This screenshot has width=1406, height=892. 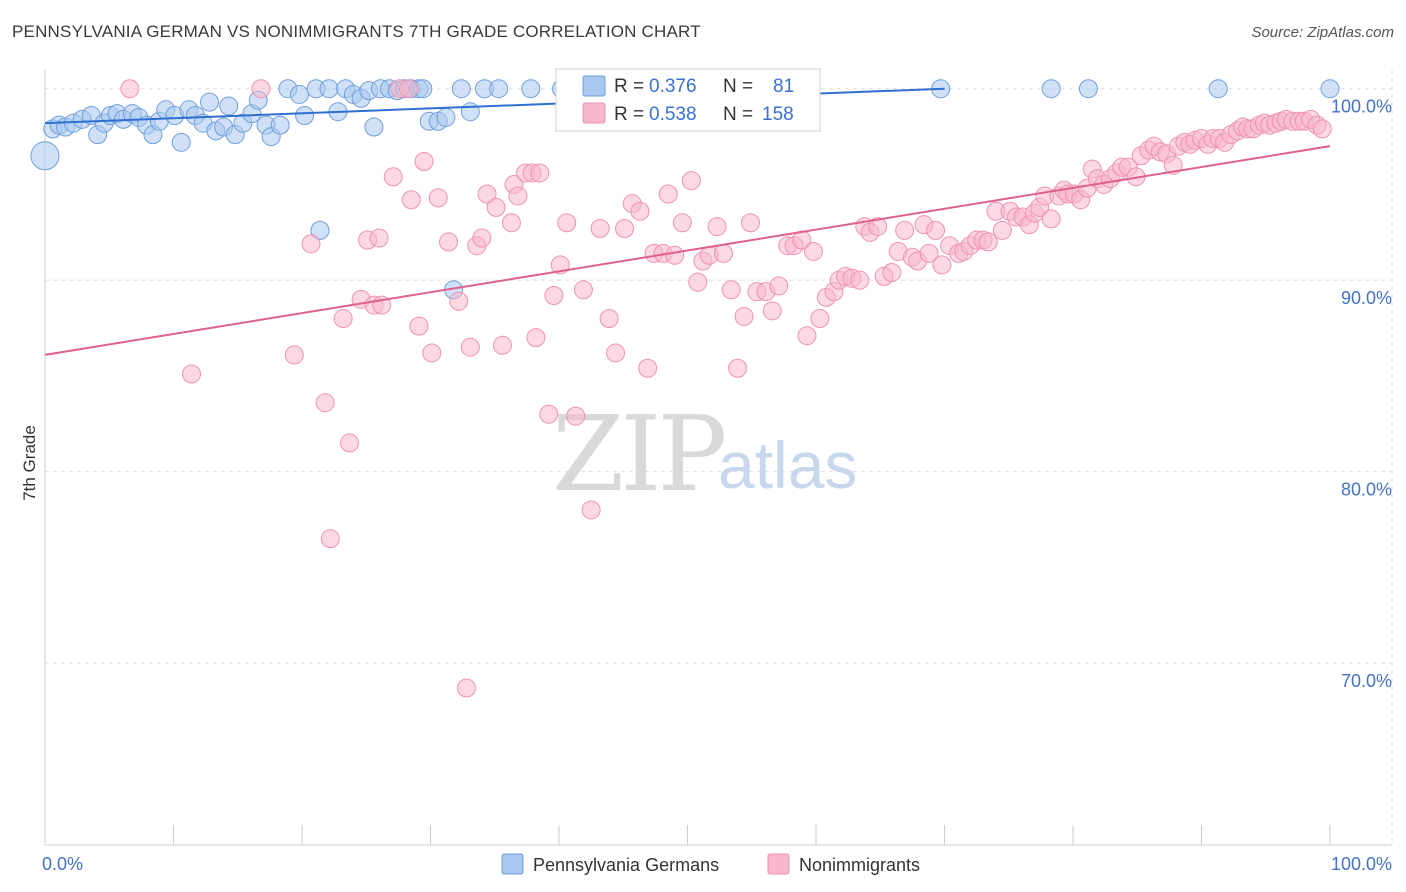 What do you see at coordinates (626, 865) in the screenshot?
I see `legend-label-pennsylvania-germans: Pennsylvania Germans` at bounding box center [626, 865].